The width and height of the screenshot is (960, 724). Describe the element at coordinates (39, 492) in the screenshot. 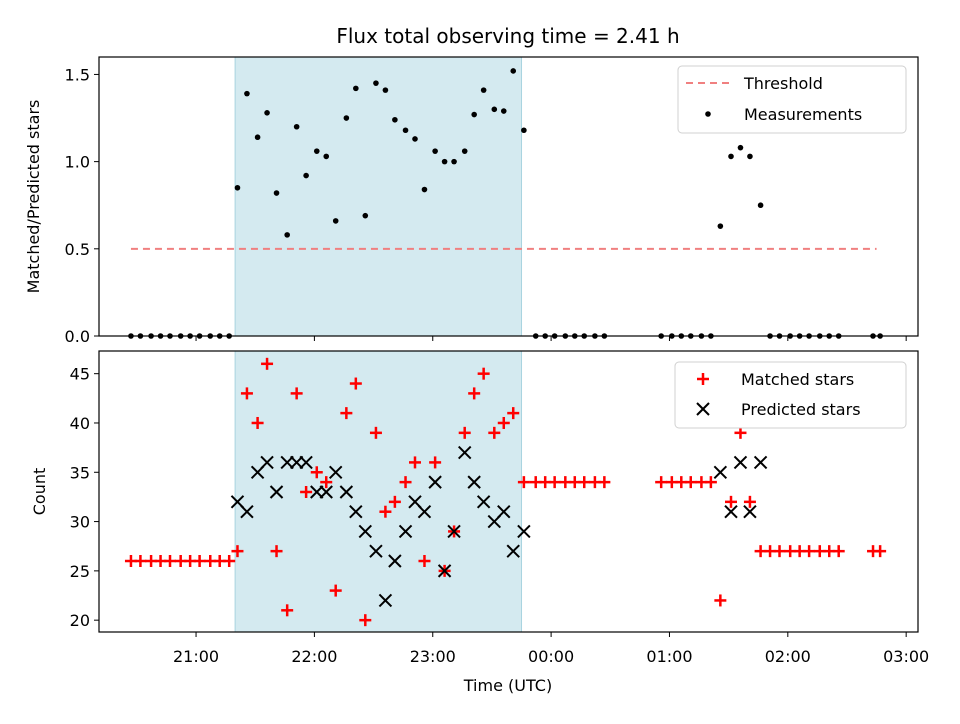

I see `bottom-y-axis-label: Count` at that location.